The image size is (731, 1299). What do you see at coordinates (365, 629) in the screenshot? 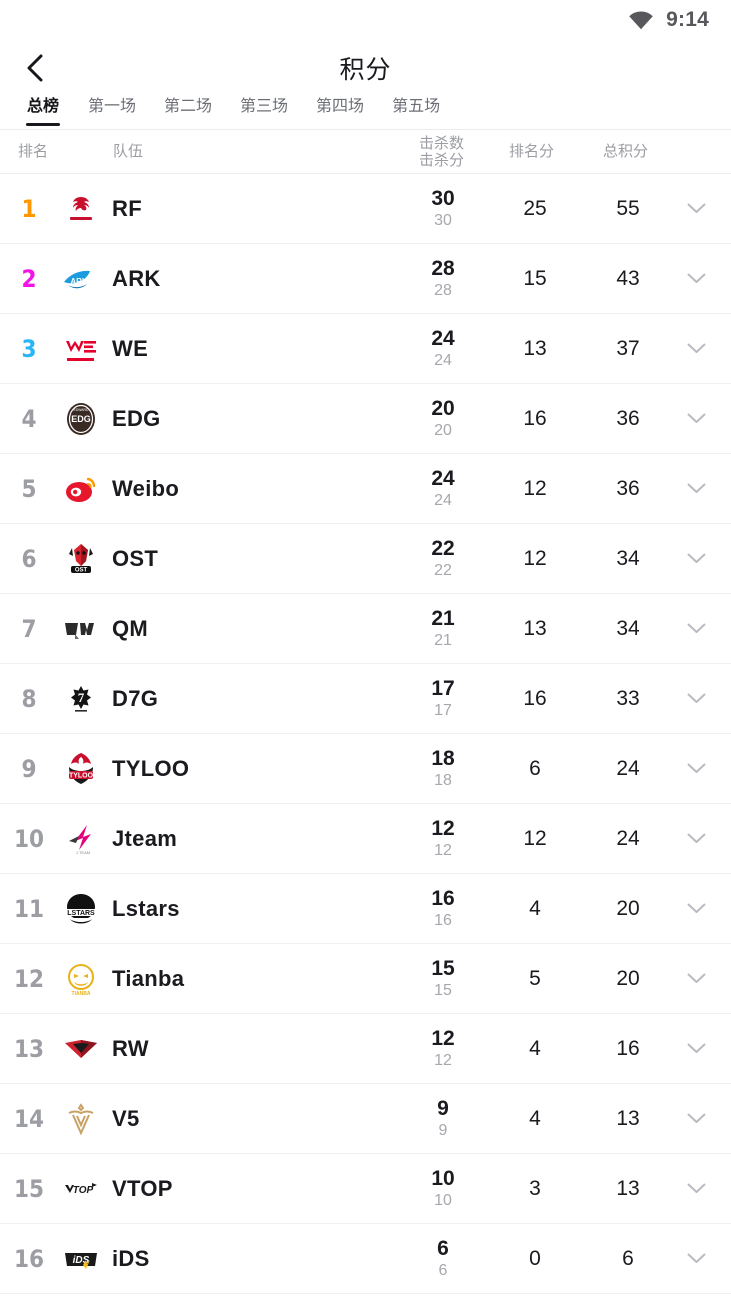
I see `table-row: 7 QM 21 21 13 34` at bounding box center [365, 629].